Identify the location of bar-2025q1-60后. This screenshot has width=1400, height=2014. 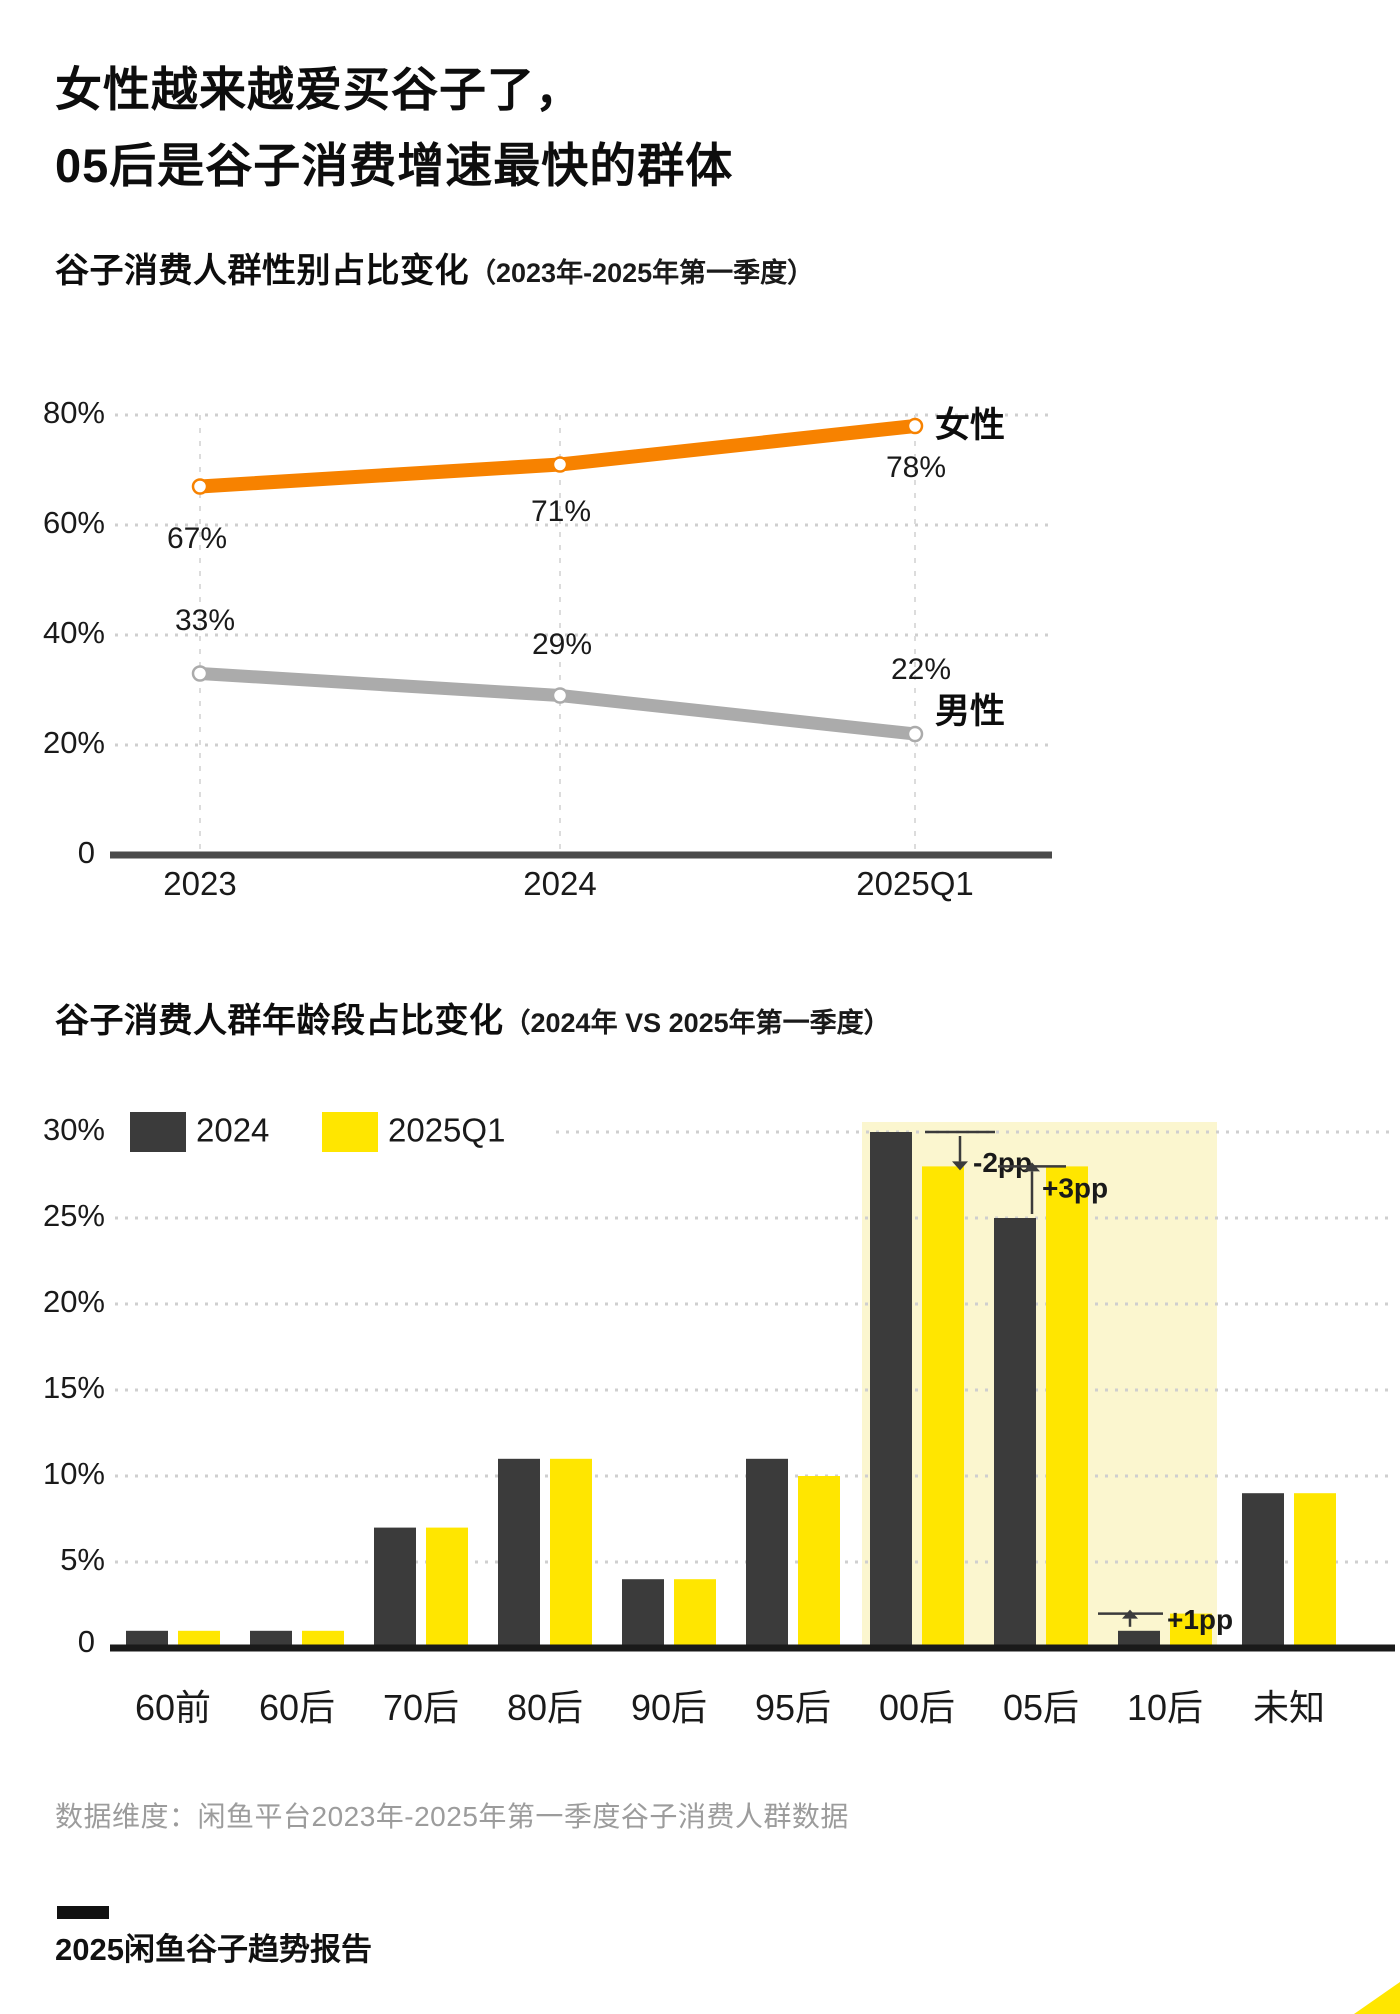
(323, 1639).